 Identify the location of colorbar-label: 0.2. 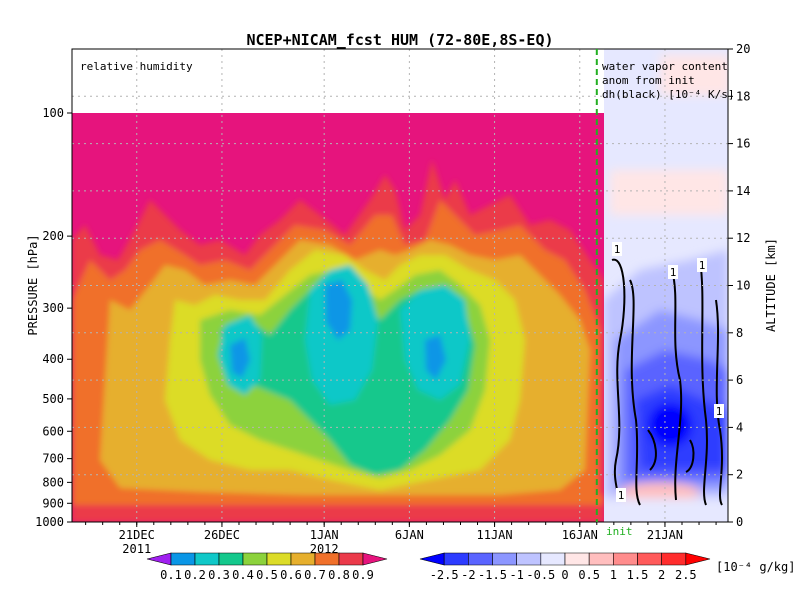
(195, 575).